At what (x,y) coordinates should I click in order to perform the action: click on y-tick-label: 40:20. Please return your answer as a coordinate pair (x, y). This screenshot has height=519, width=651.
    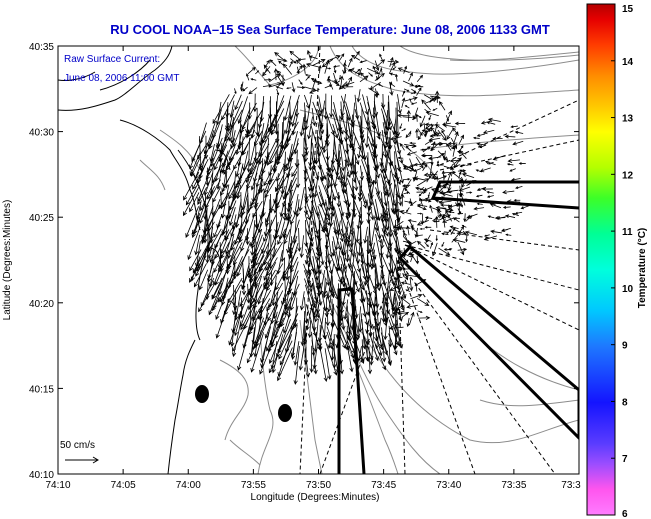
    Looking at the image, I should click on (41, 304).